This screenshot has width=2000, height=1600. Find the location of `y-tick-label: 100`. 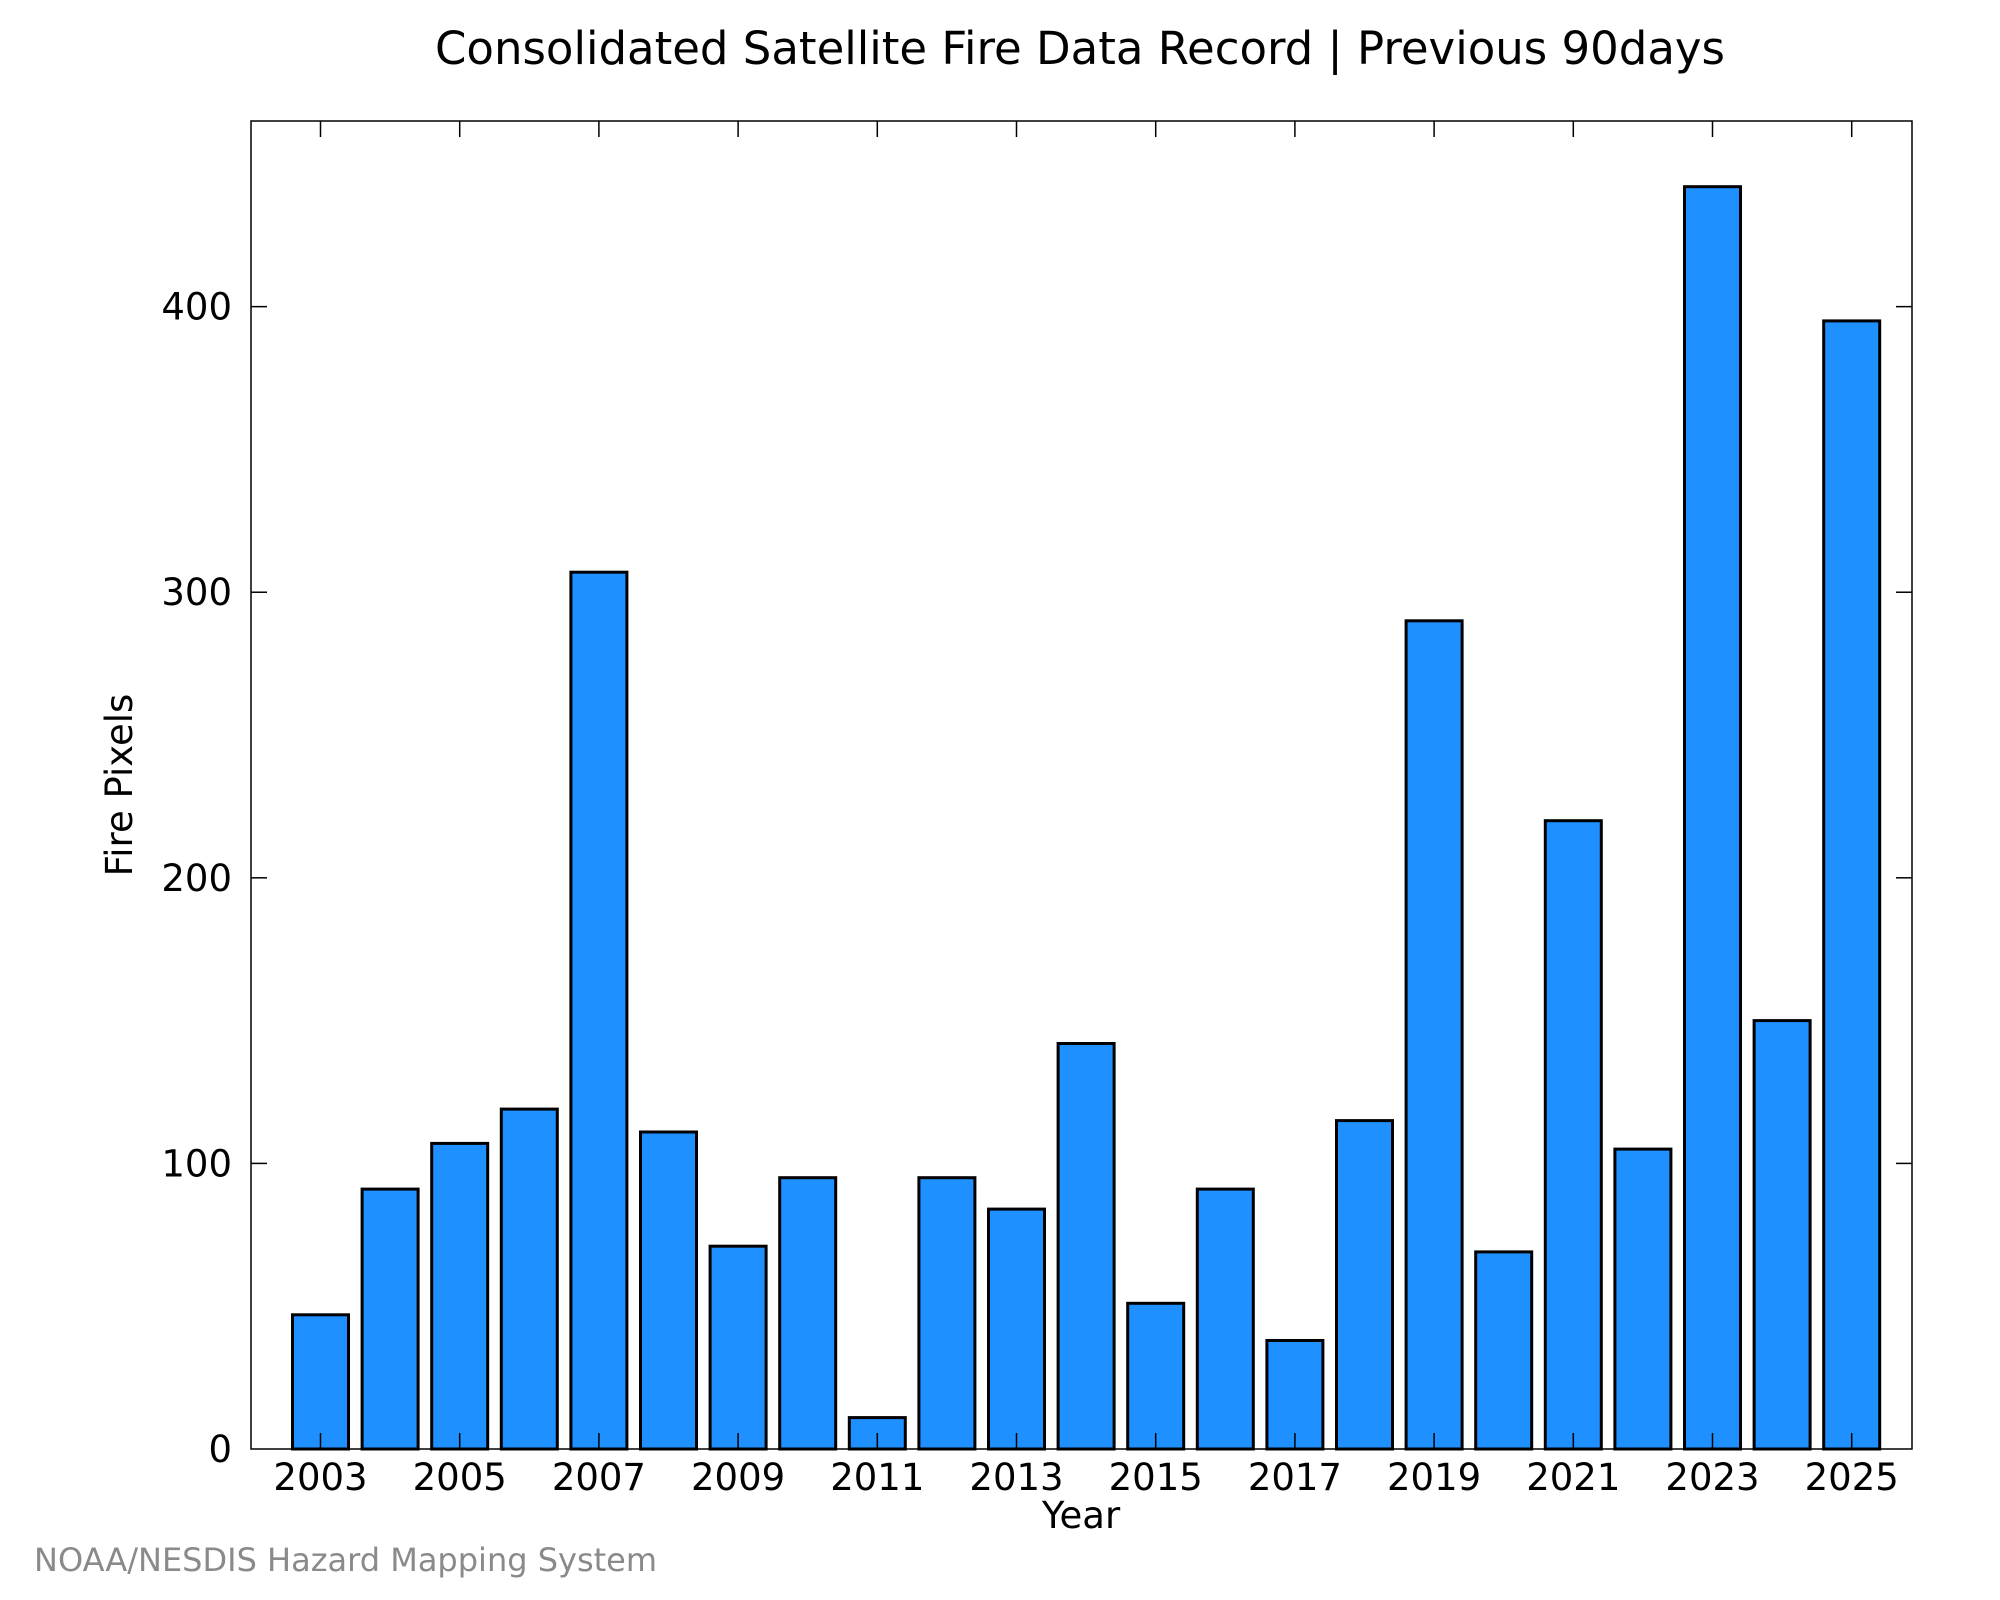

y-tick-label: 100 is located at coordinates (196, 1163).